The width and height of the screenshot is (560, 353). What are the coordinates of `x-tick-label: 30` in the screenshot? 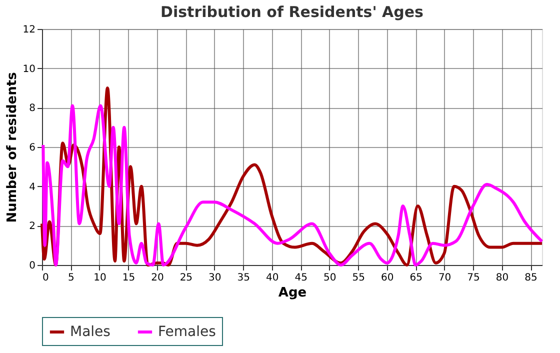 It's located at (215, 278).